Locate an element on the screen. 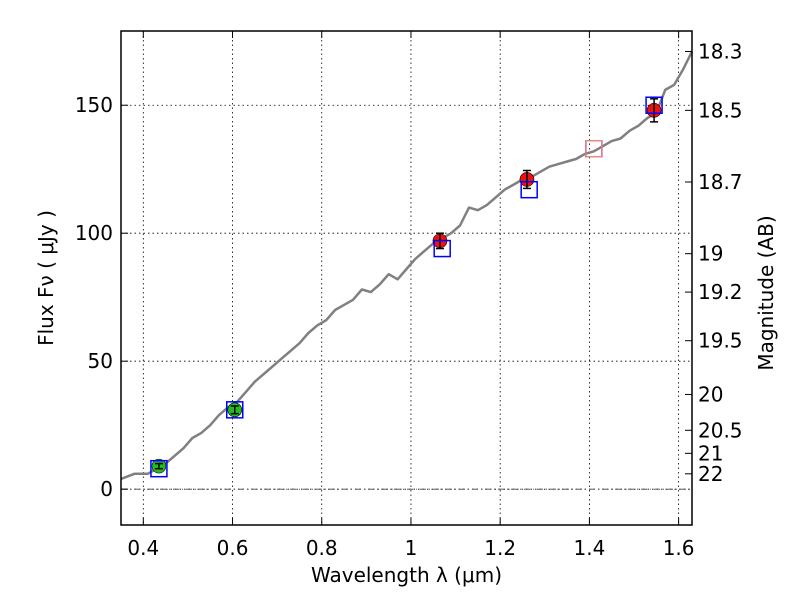 This screenshot has height=604, width=800. y-tick-label: 100 is located at coordinates (94, 233).